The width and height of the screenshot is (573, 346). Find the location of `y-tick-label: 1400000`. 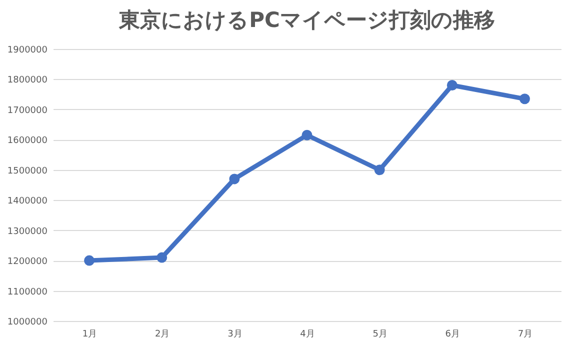

y-tick-label: 1400000 is located at coordinates (27, 201).